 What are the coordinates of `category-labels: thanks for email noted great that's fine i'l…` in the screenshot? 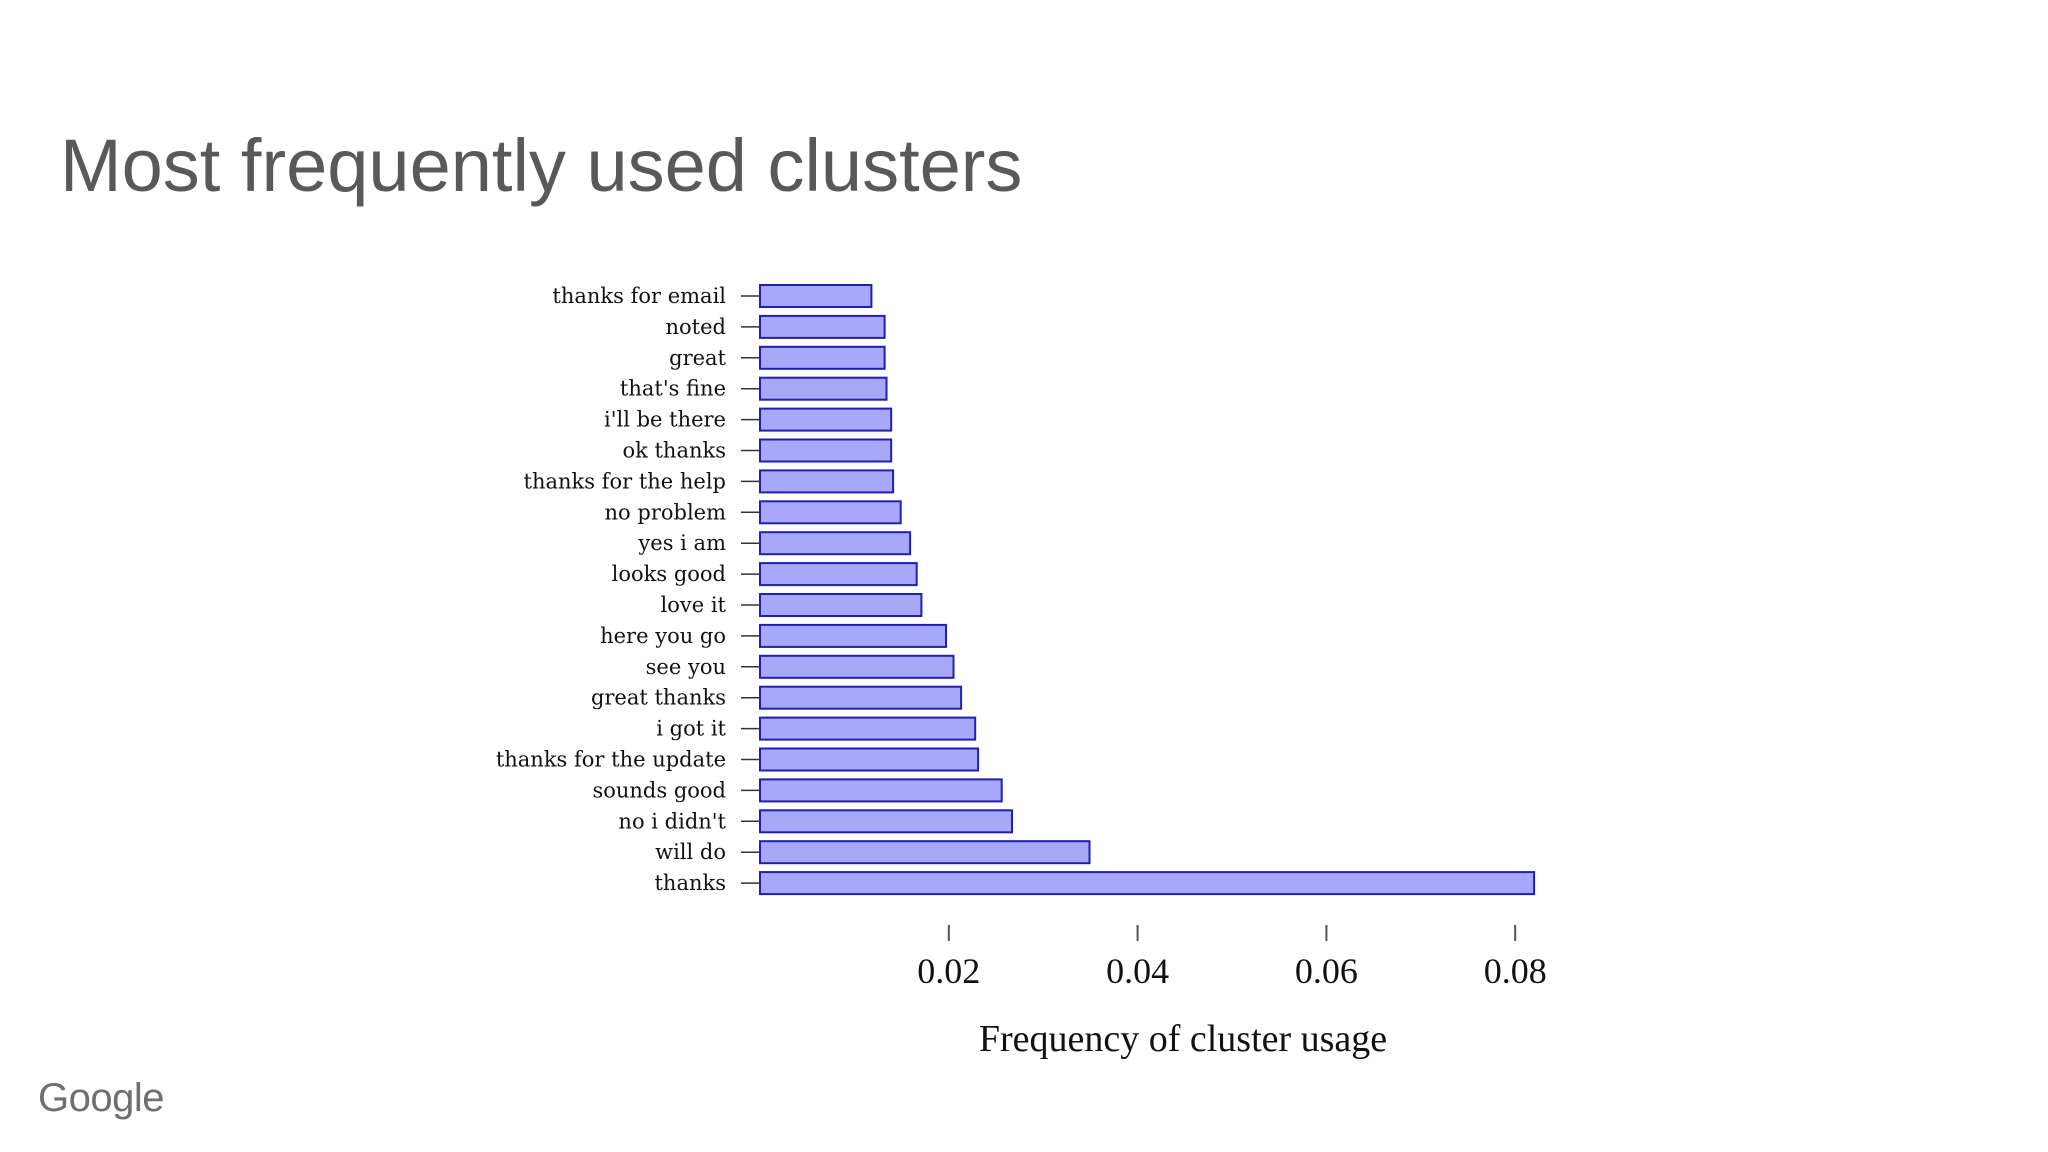 It's located at (628, 589).